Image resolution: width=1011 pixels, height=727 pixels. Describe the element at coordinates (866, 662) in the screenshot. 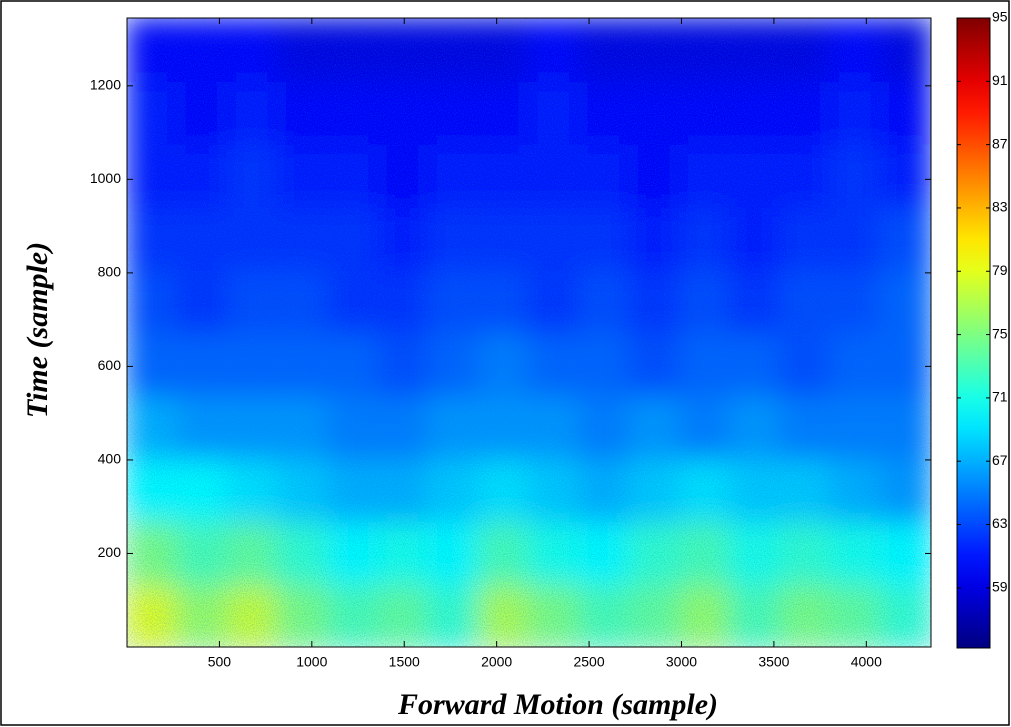

I see `x-tick-label: 4000` at that location.